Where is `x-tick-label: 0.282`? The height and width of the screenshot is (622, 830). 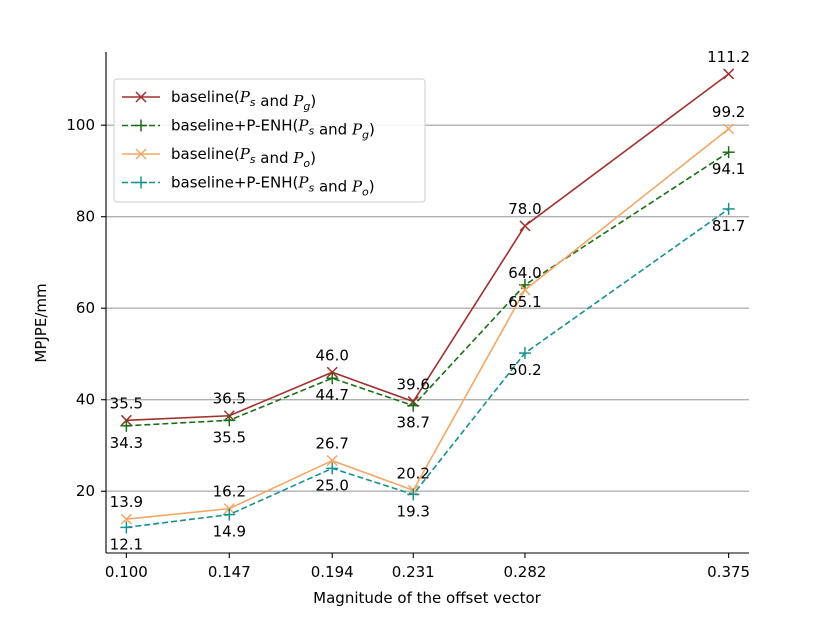
x-tick-label: 0.282 is located at coordinates (524, 572).